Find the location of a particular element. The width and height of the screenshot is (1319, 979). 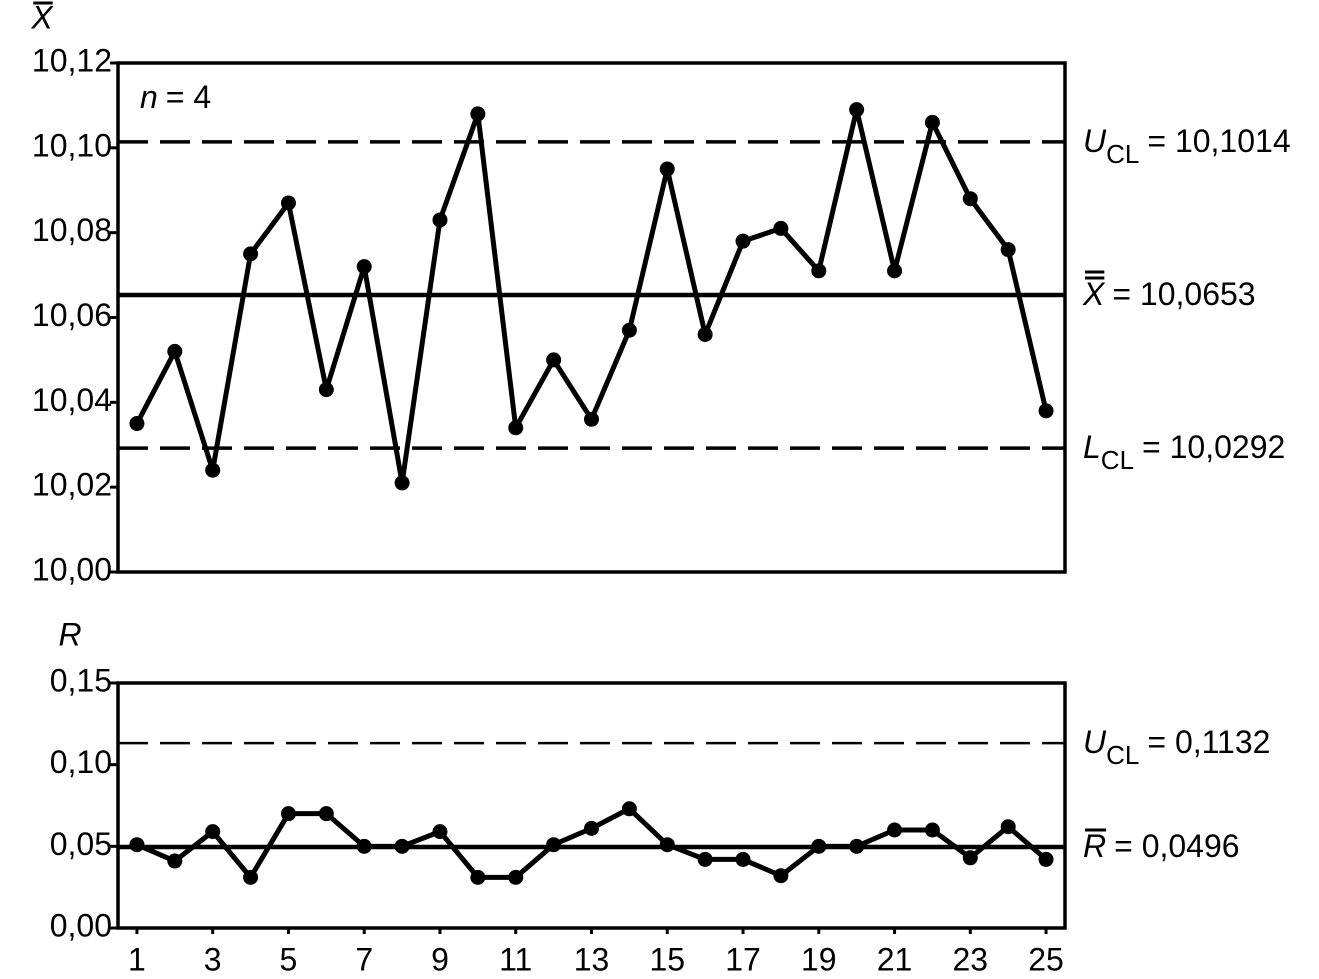

x-tick-label: 19 is located at coordinates (819, 959).